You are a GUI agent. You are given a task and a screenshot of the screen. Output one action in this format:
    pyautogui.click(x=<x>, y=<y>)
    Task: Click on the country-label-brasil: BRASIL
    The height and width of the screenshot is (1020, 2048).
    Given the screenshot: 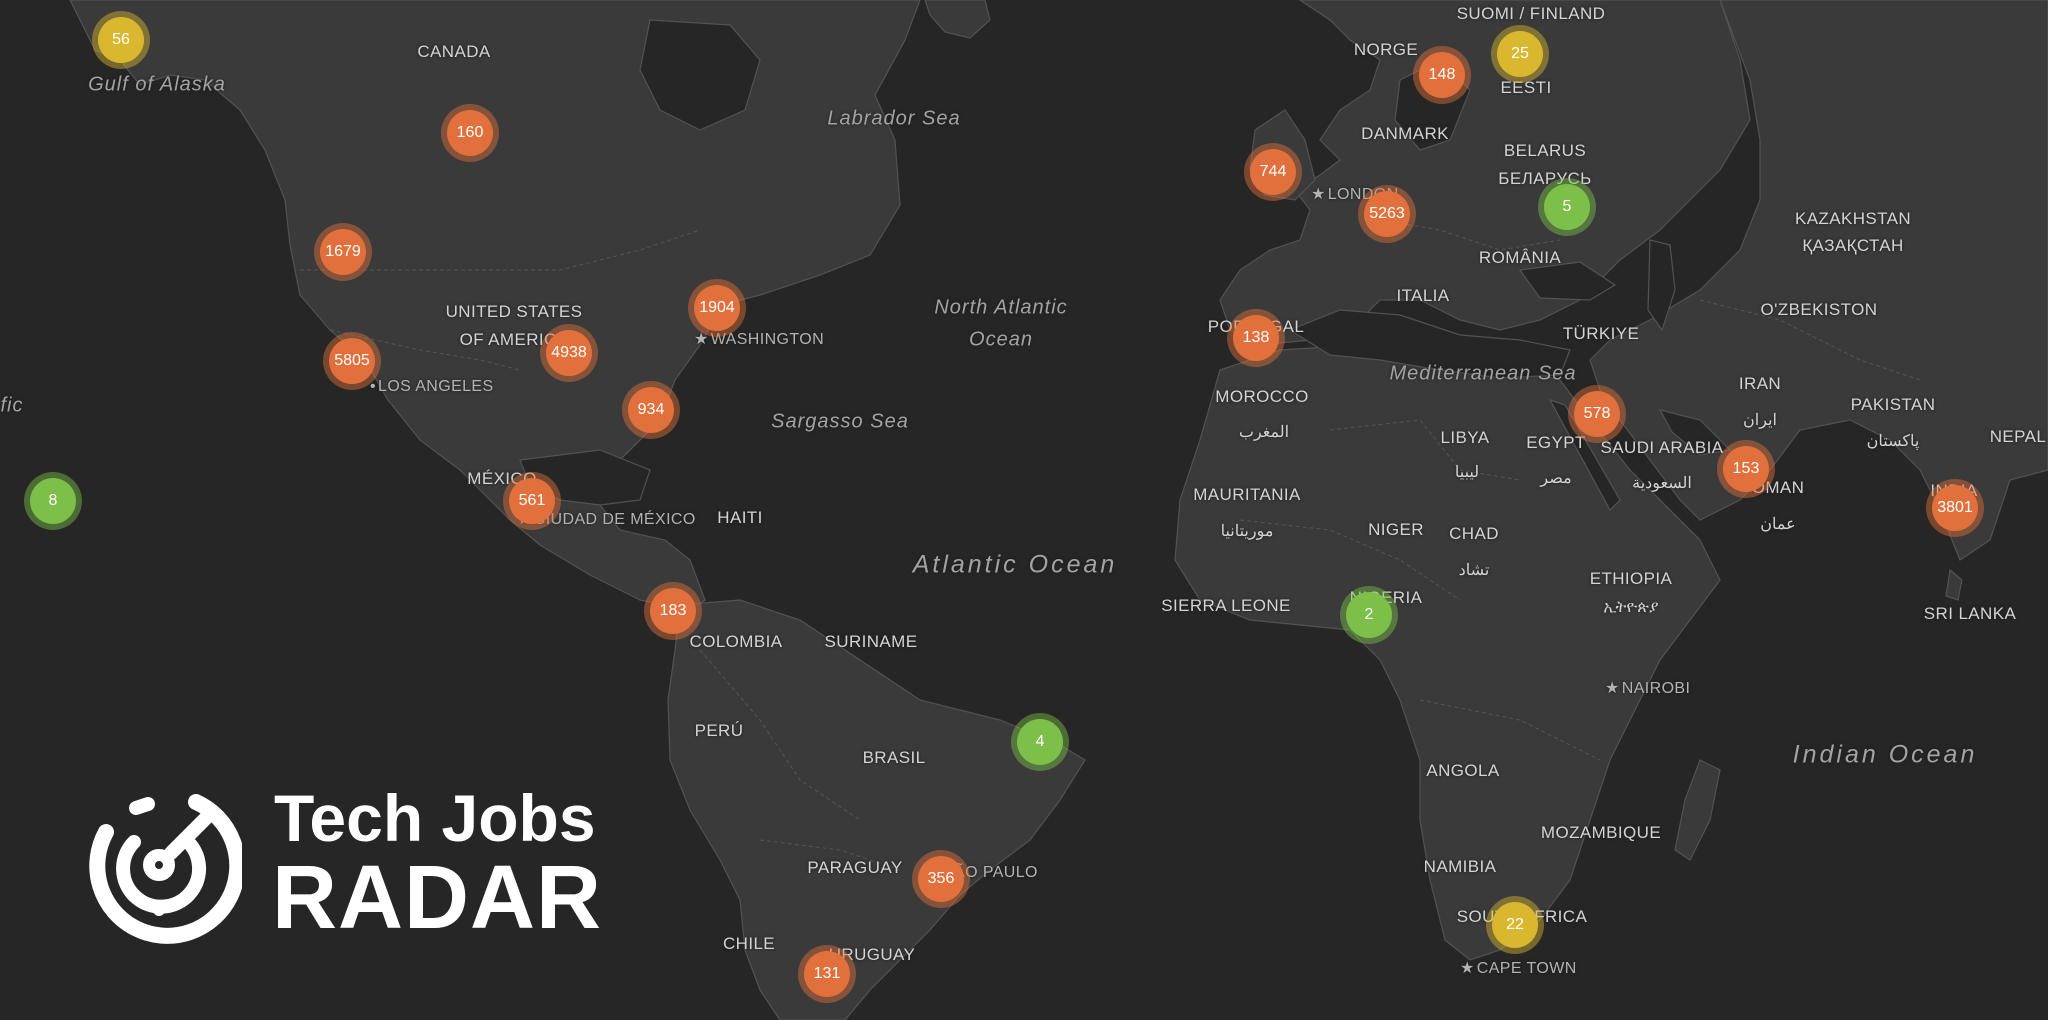 What is the action you would take?
    pyautogui.click(x=894, y=757)
    